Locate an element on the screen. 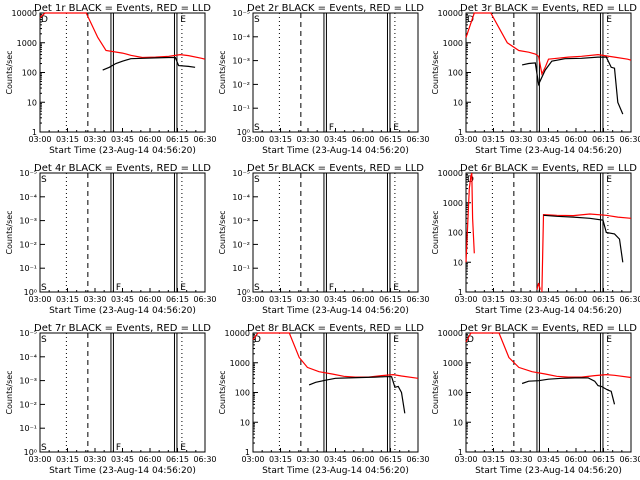 This screenshot has height=480, width=640. panel-title: Det 4r BLACK = Events, RED = LLD is located at coordinates (122, 168).